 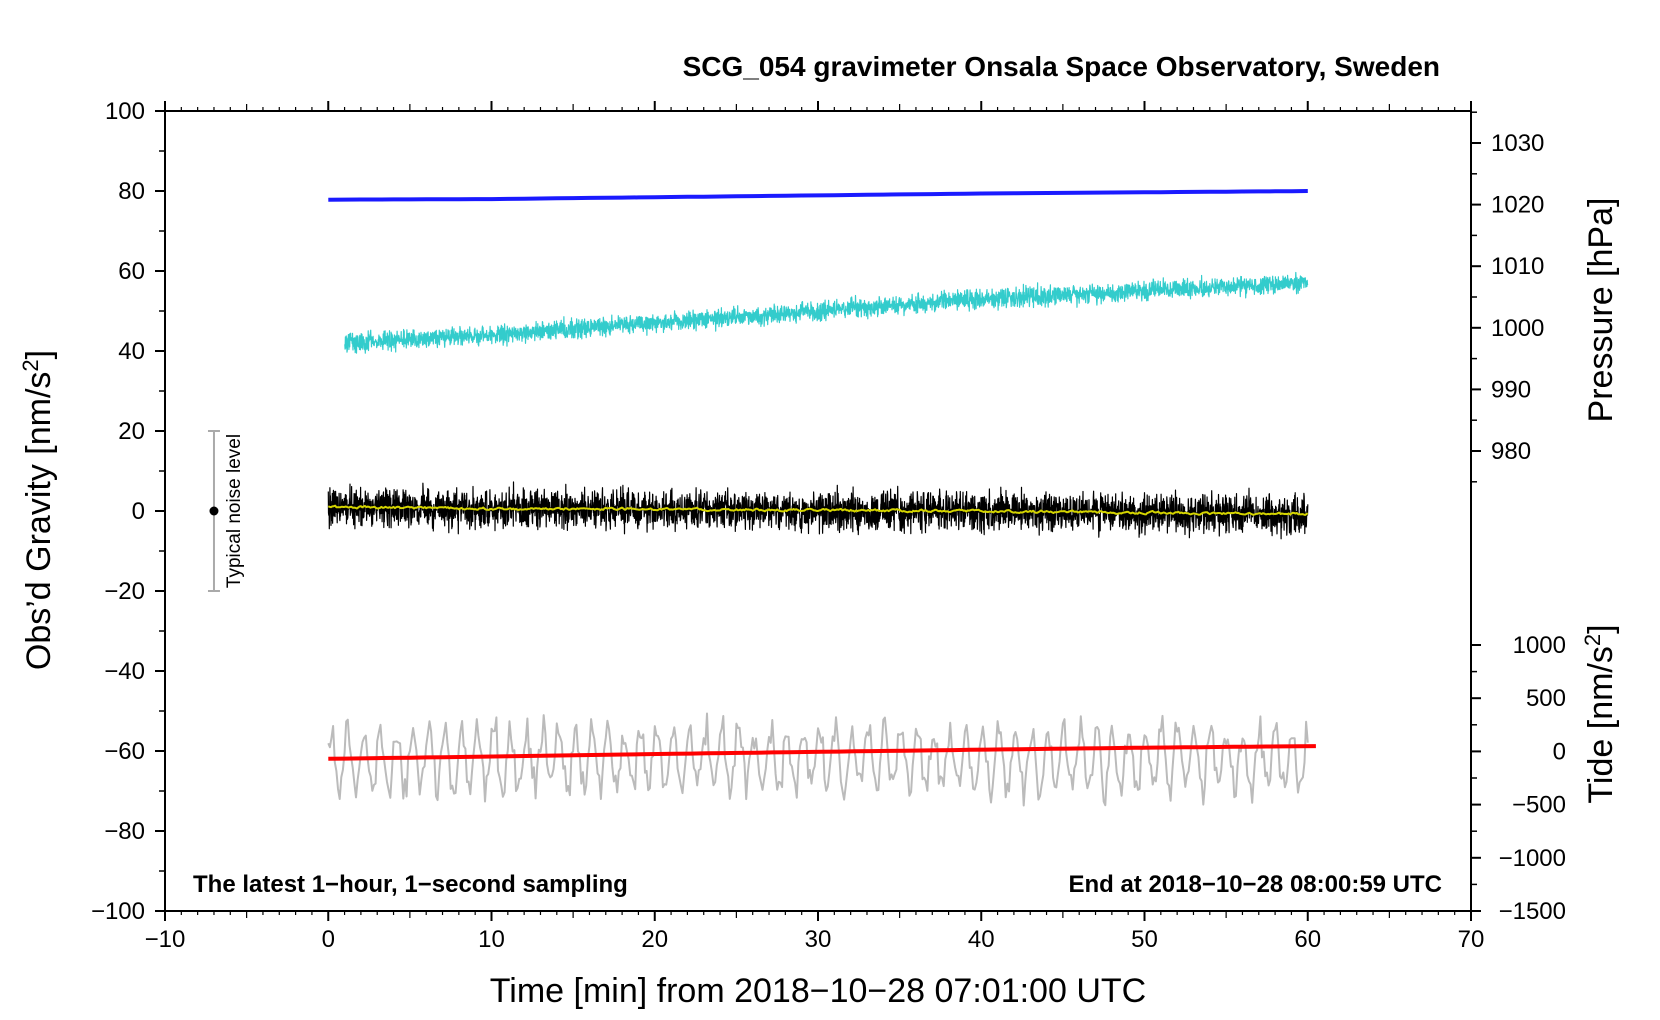 What do you see at coordinates (124, 831) in the screenshot?
I see `y-tick-label: −80` at bounding box center [124, 831].